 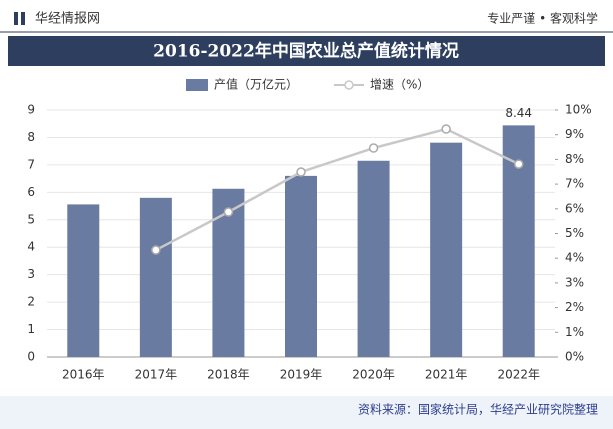 What do you see at coordinates (156, 375) in the screenshot?
I see `x-tick-label: 2017年` at bounding box center [156, 375].